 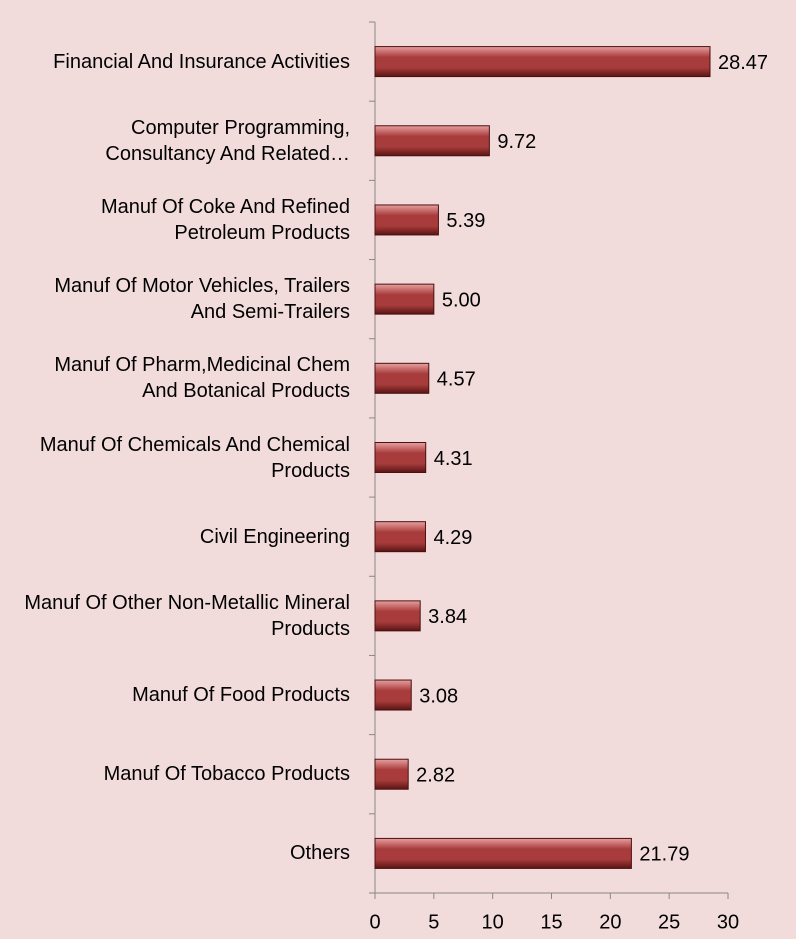 What do you see at coordinates (669, 922) in the screenshot?
I see `x-tick-label: 25` at bounding box center [669, 922].